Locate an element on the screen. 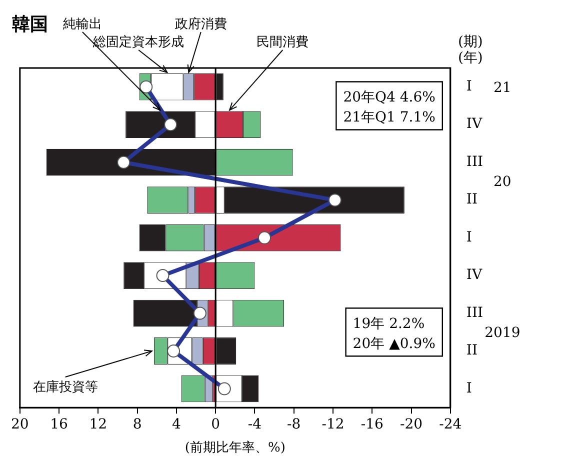 This screenshot has width=569, height=472. series-label: 総固定資本形成 is located at coordinates (138, 42).